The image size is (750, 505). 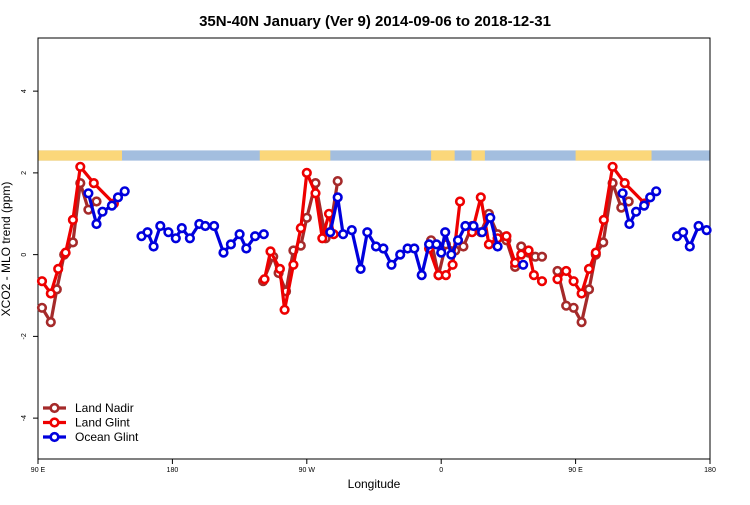 What do you see at coordinates (24, 336) in the screenshot?
I see `y-tick-label-1: -2` at bounding box center [24, 336].